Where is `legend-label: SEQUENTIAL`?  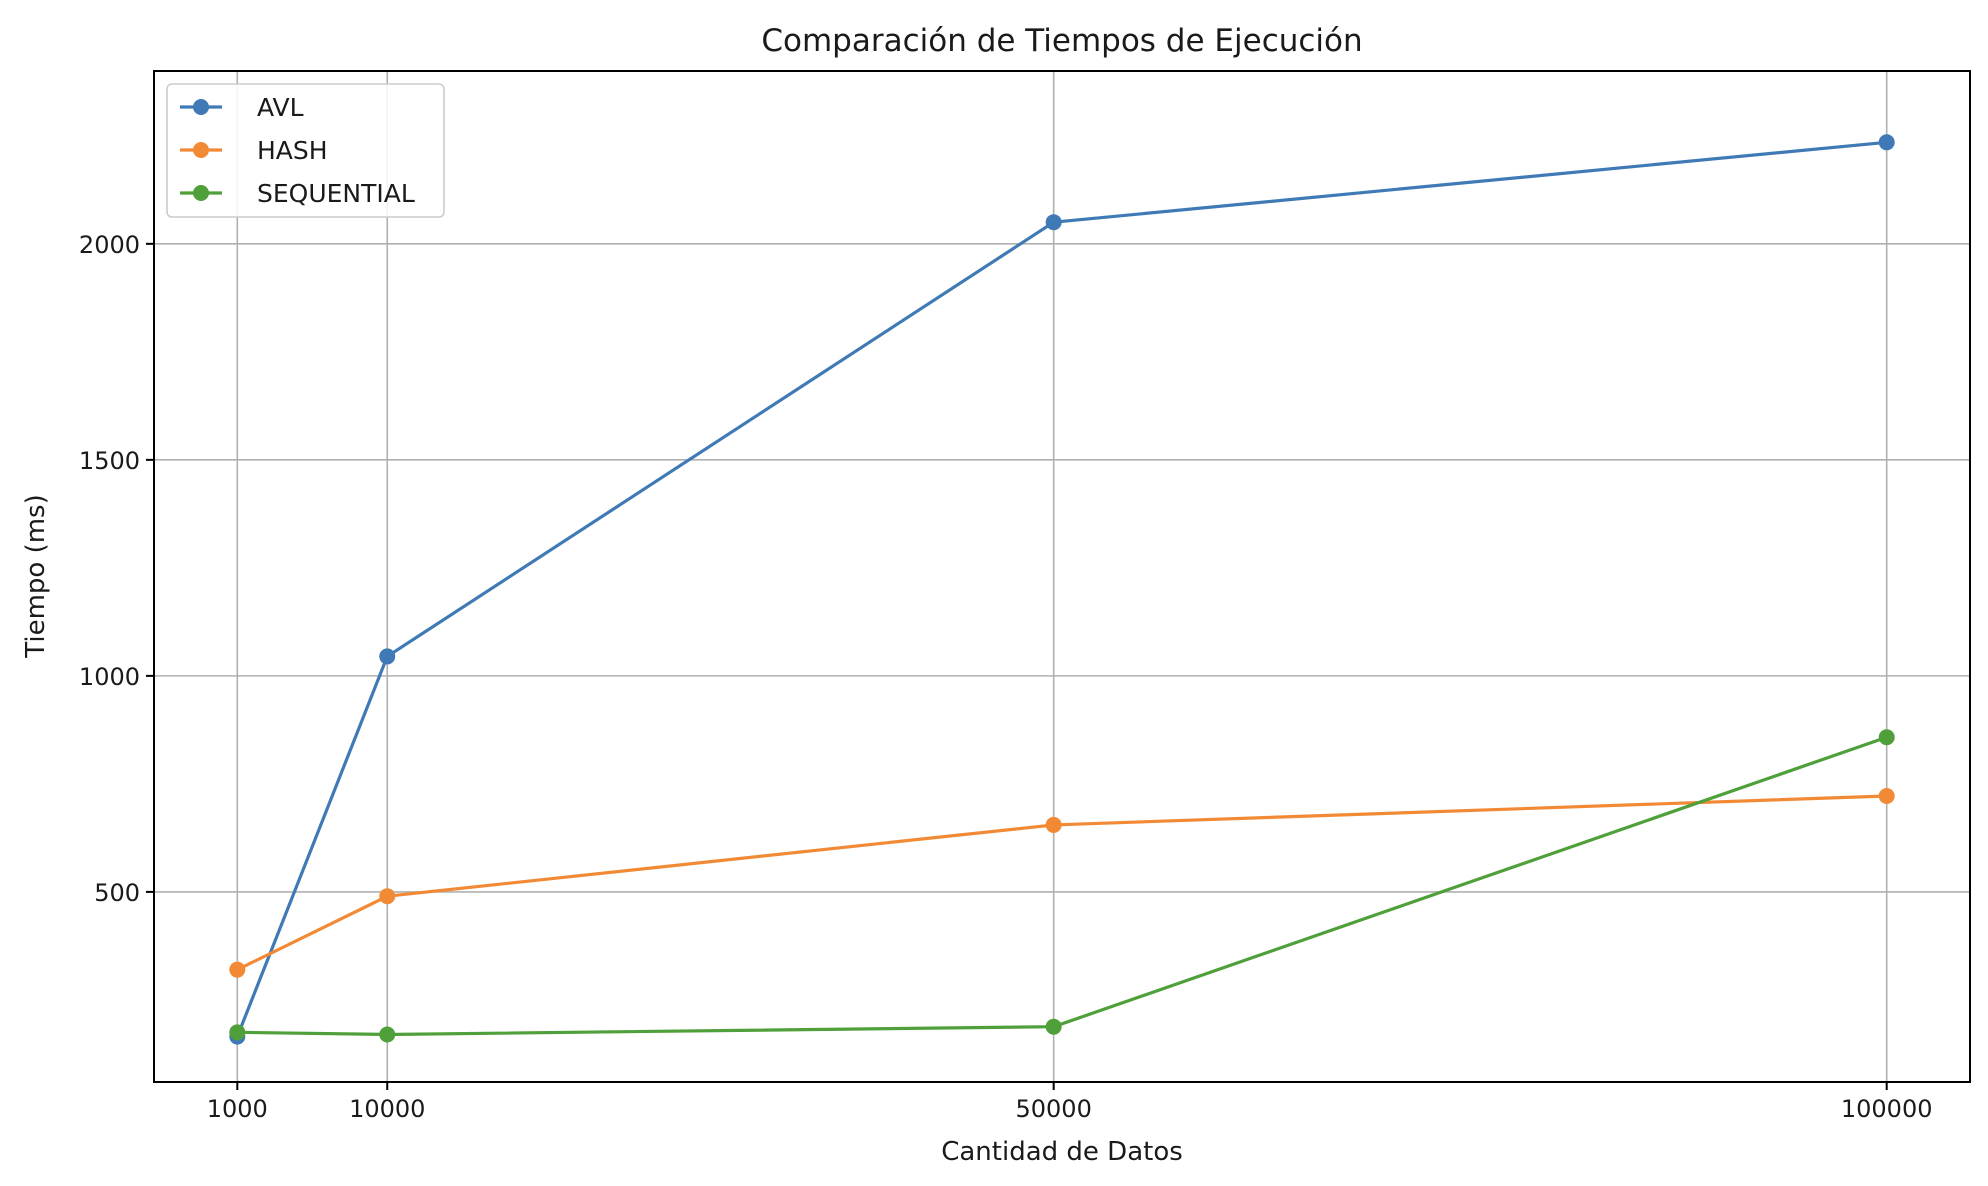 legend-label: SEQUENTIAL is located at coordinates (336, 193).